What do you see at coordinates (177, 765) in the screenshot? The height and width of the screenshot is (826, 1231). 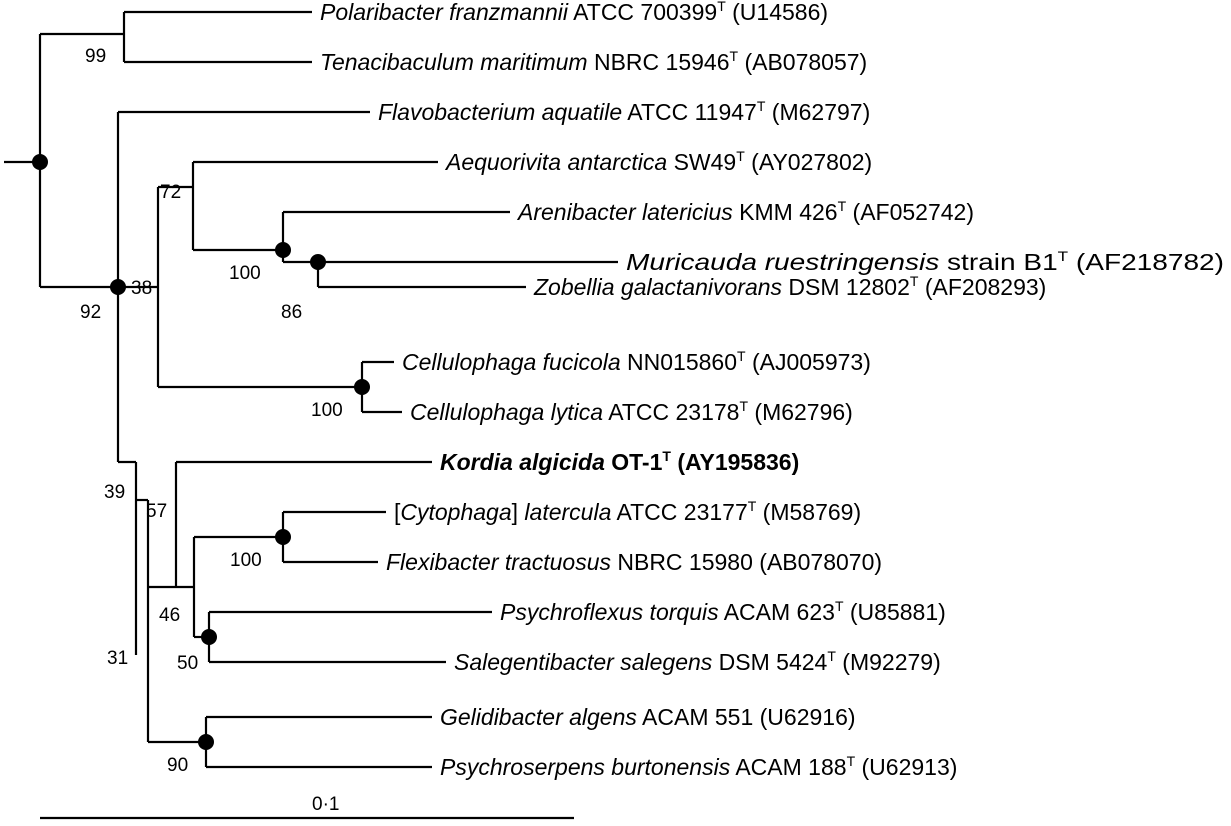 I see `bootstrap-90: 90` at bounding box center [177, 765].